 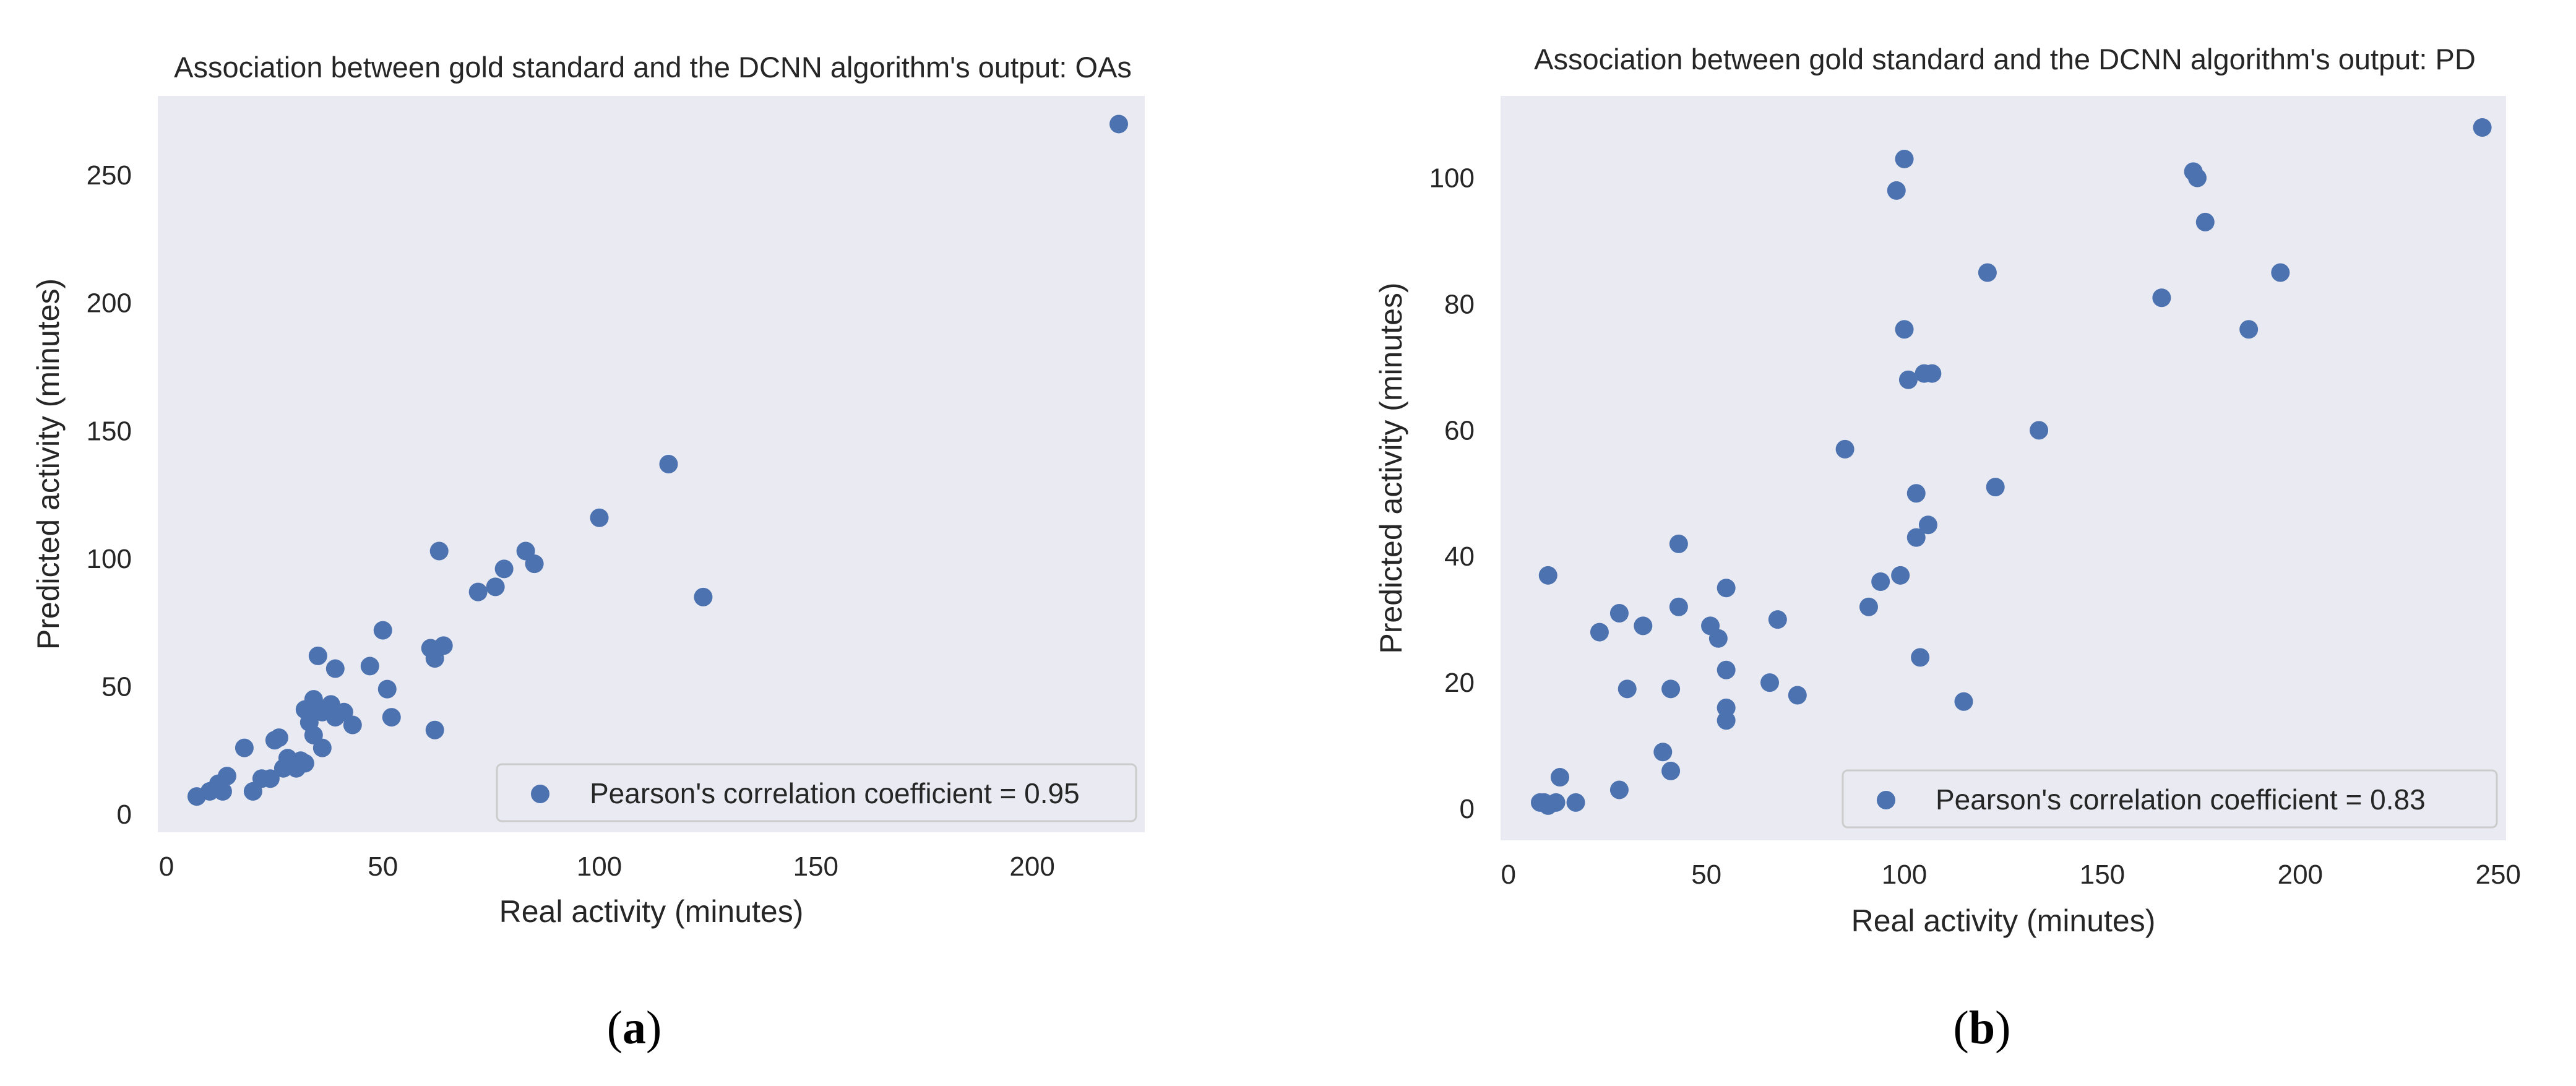 I want to click on legend-label-b: Pearson's correlation coefficient = 0.83, so click(x=2181, y=800).